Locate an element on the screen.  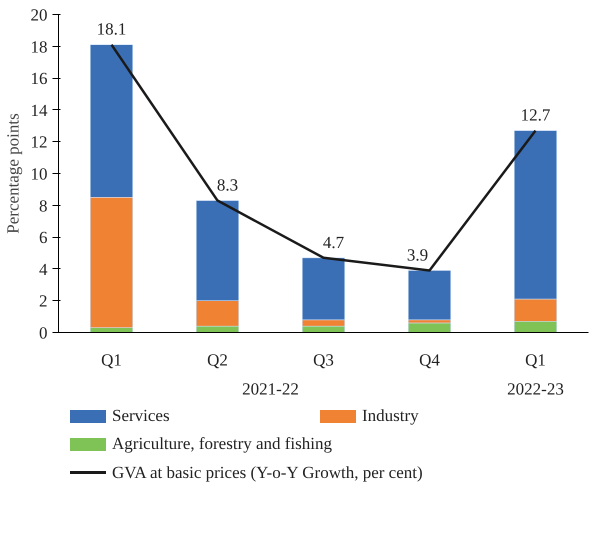
y-tick-label: 14 is located at coordinates (39, 110).